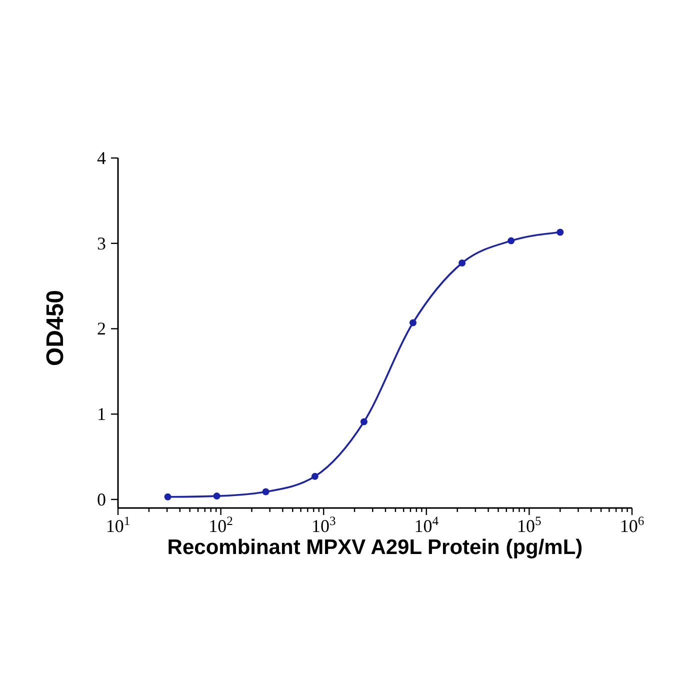  What do you see at coordinates (529, 525) in the screenshot?
I see `x-tick-label: 10$^{5}$` at bounding box center [529, 525].